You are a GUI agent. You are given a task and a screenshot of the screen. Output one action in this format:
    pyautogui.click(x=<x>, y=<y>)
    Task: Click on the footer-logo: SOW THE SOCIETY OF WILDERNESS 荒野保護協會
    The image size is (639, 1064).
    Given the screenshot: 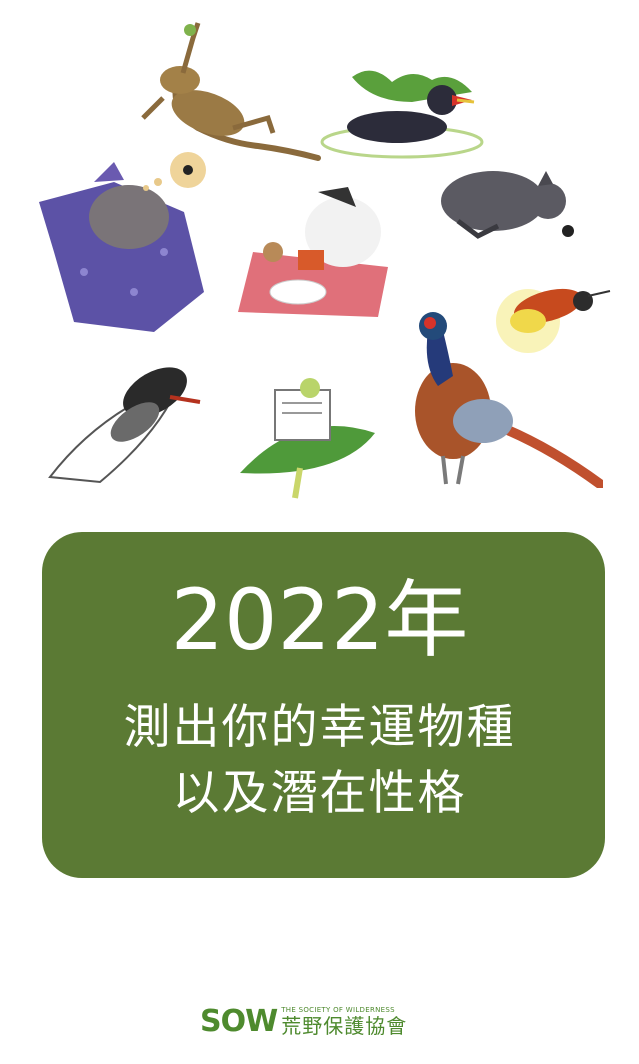 What is the action you would take?
    pyautogui.click(x=303, y=1021)
    